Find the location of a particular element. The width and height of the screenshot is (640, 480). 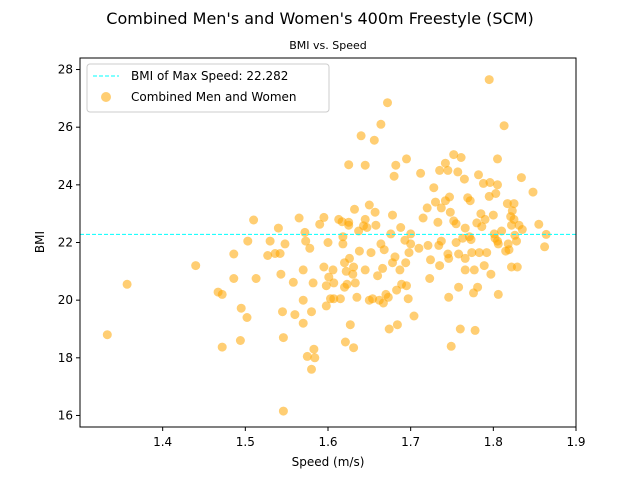

y-axis-label: BMI is located at coordinates (40, 242).